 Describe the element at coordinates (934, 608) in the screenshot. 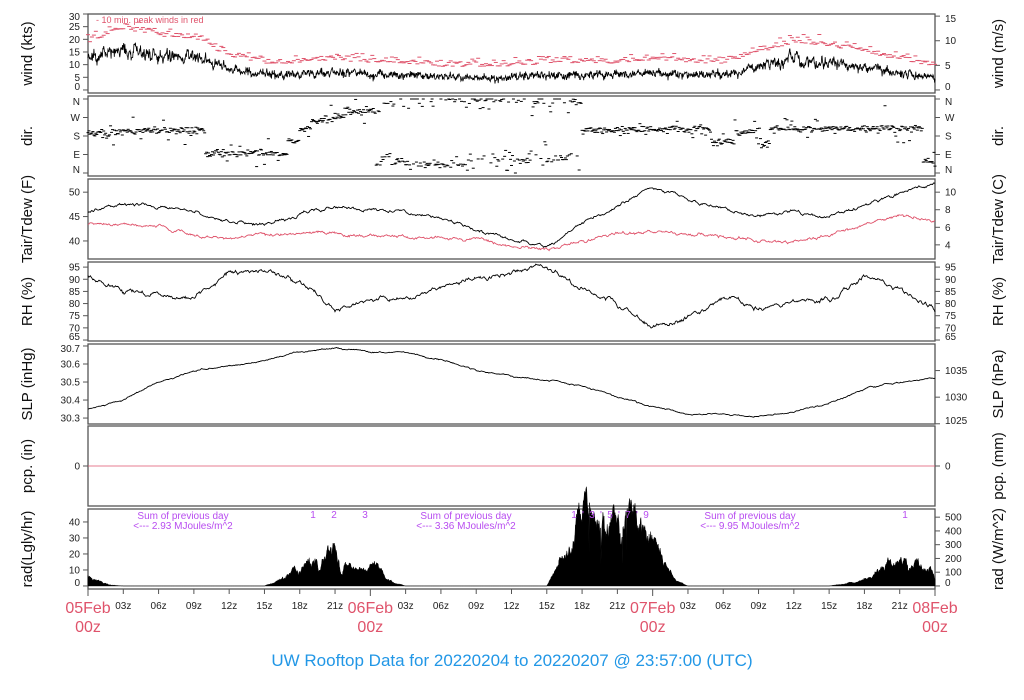

I see `date-label: 08Feb` at that location.